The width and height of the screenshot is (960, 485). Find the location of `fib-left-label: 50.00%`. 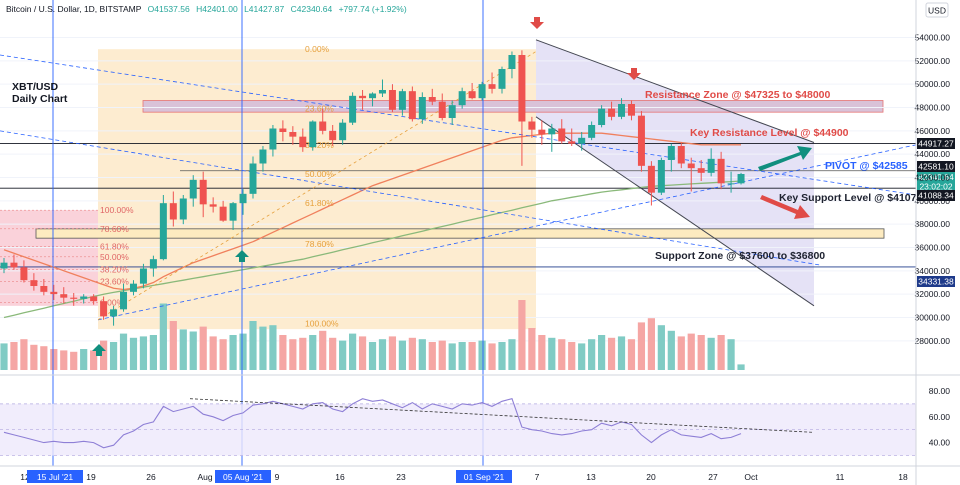

fib-left-label: 50.00% is located at coordinates (114, 257).